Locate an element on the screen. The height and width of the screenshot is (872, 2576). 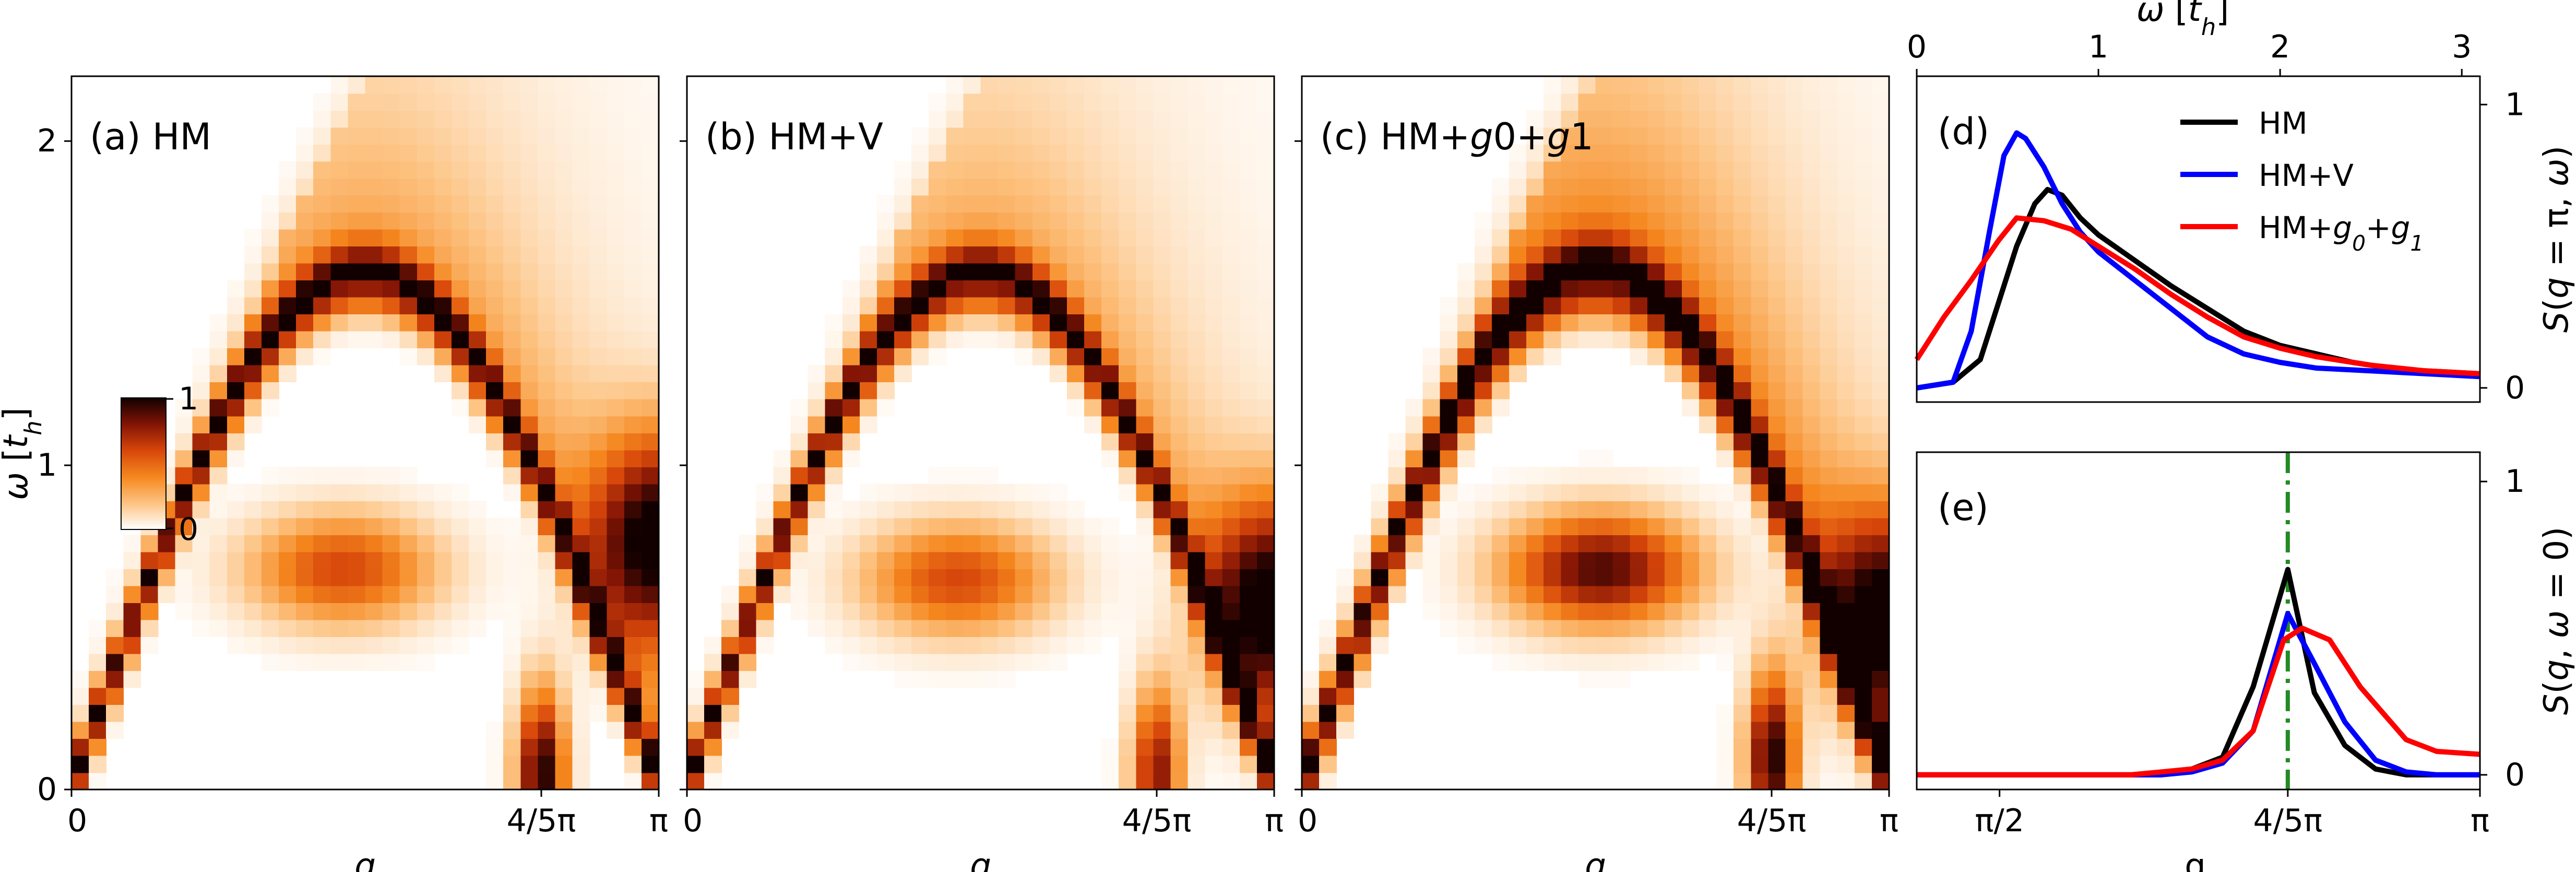
colorbar-scale is located at coordinates (144, 463).